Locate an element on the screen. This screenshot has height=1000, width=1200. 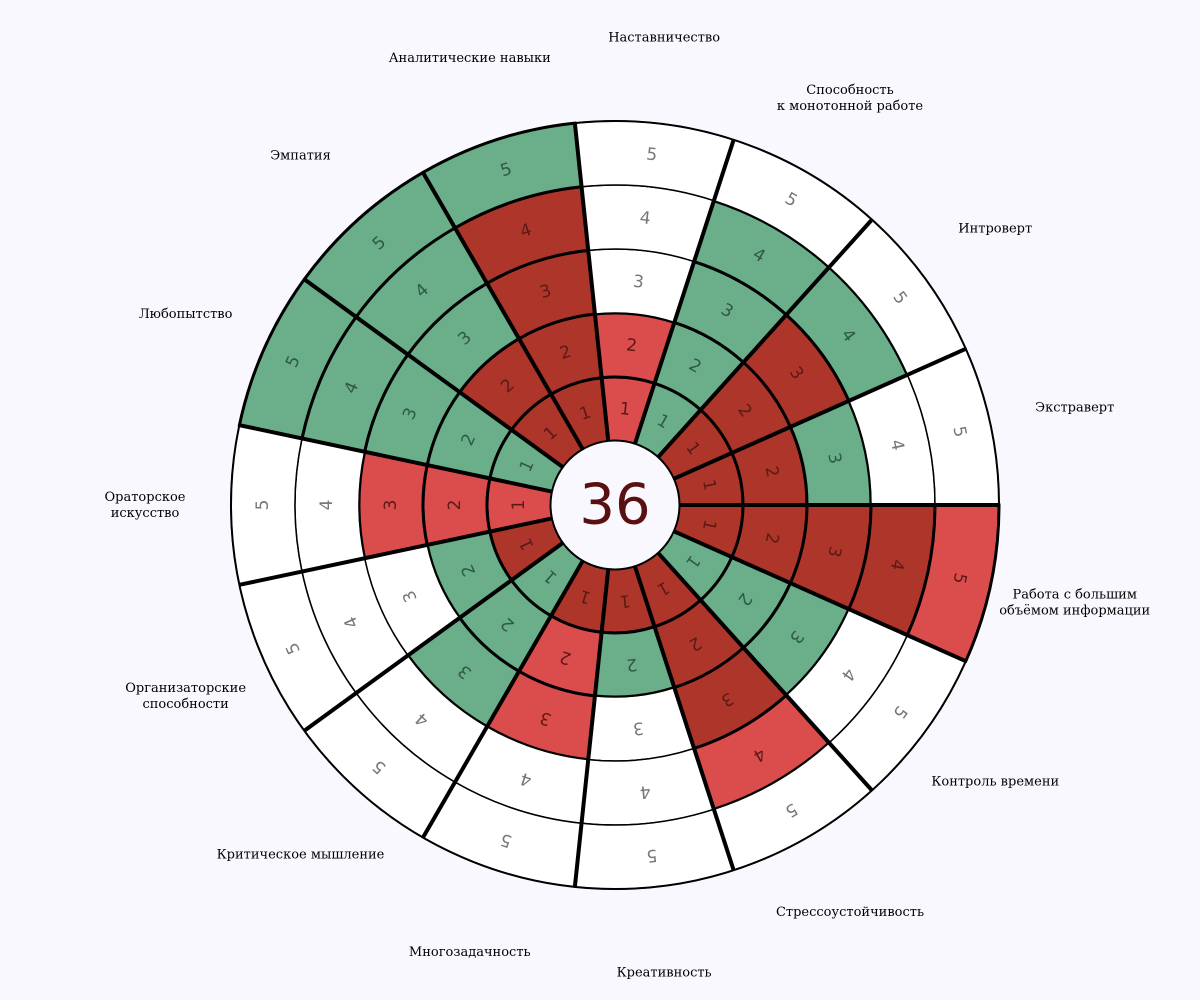
category-label-15-line-1: Экстраверт is located at coordinates (1074, 407).